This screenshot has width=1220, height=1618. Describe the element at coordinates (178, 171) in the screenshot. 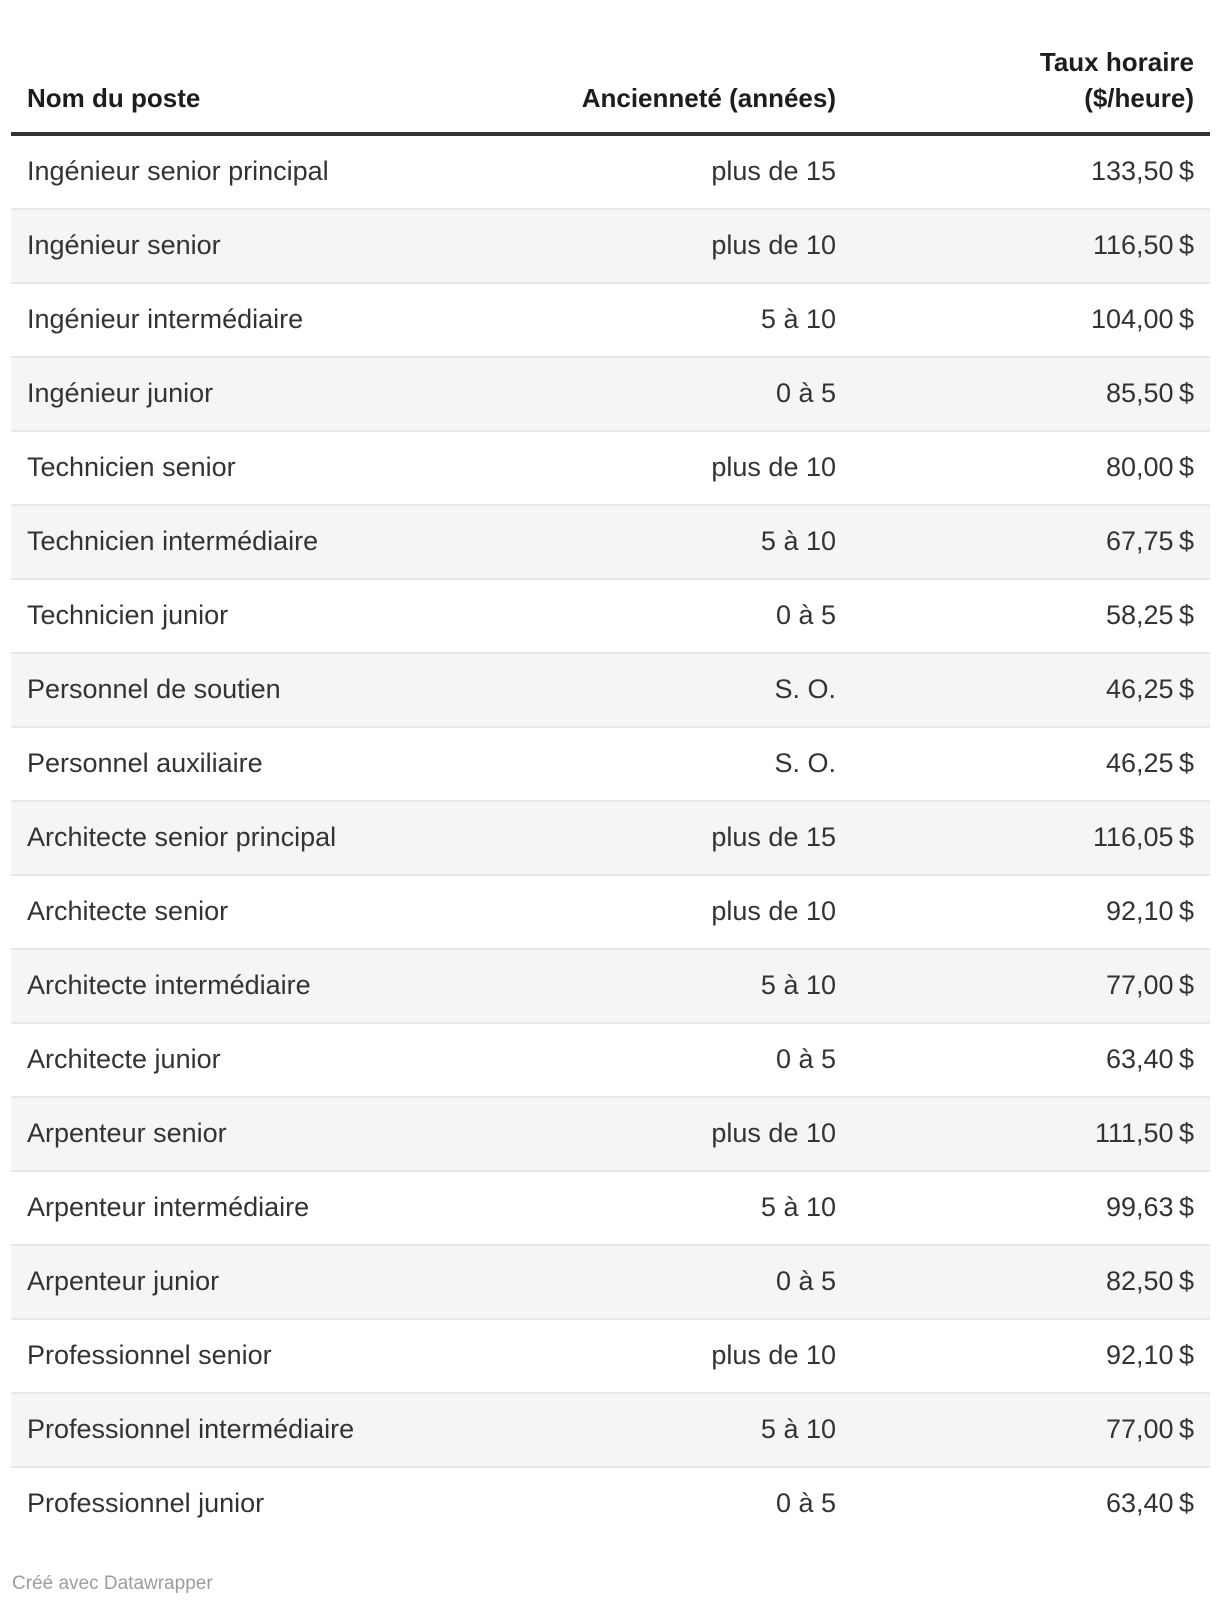

I see `cell-poste: Ingénieur senior principal` at that location.